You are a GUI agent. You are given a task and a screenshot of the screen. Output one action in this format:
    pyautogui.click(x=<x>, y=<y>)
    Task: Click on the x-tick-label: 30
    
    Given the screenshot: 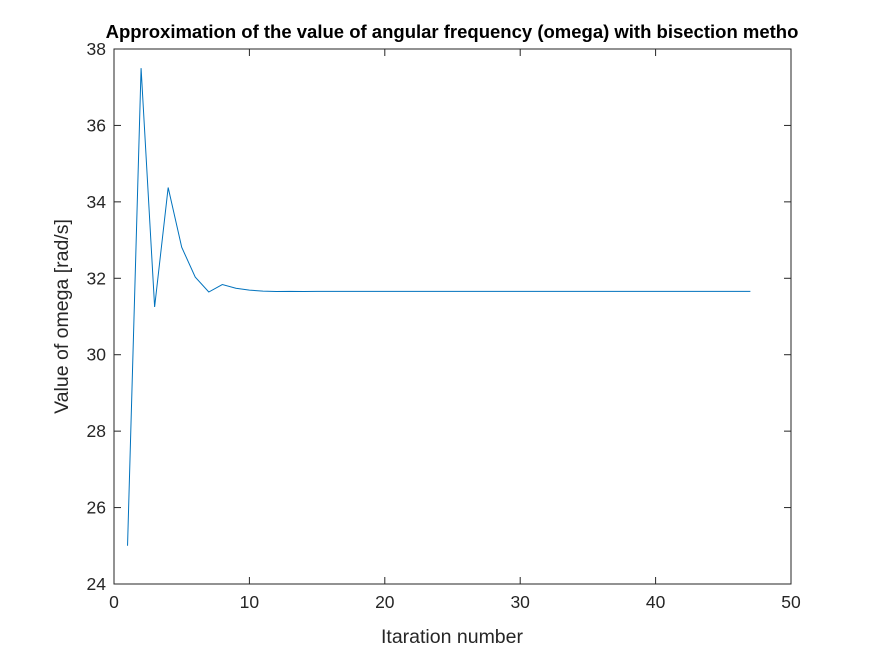 What is the action you would take?
    pyautogui.click(x=520, y=602)
    